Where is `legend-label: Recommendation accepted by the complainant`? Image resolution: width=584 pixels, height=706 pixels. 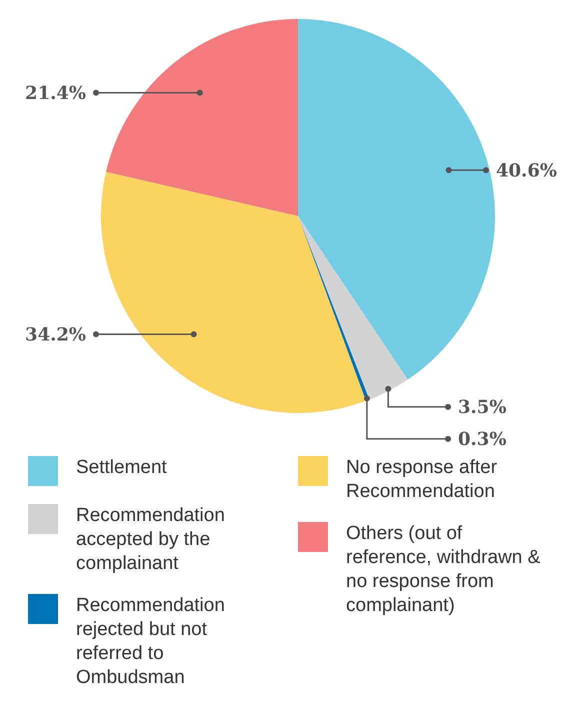 legend-label: Recommendation accepted by the complainant is located at coordinates (151, 540).